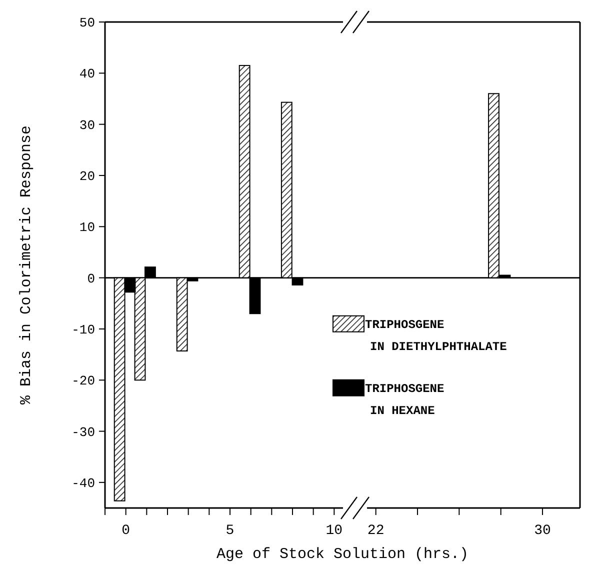  Describe the element at coordinates (87, 125) in the screenshot. I see `y-tick-label: 30` at that location.